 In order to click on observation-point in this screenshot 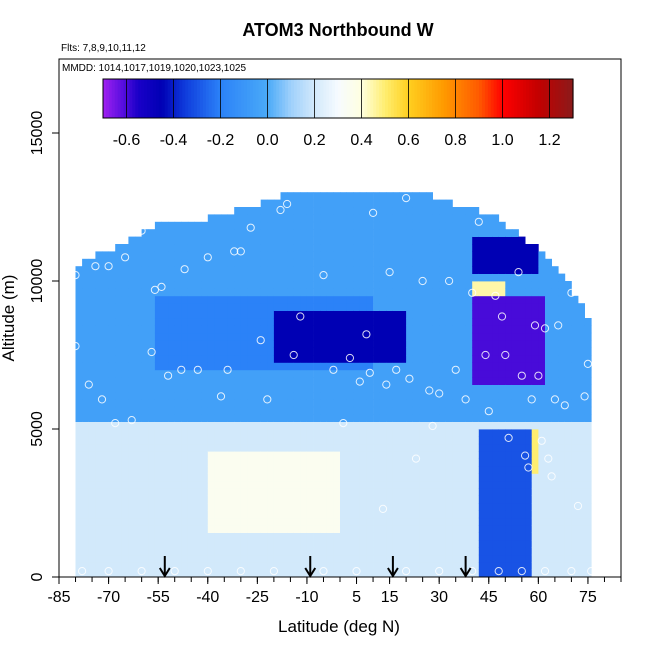, I will do `click(449, 281)`.